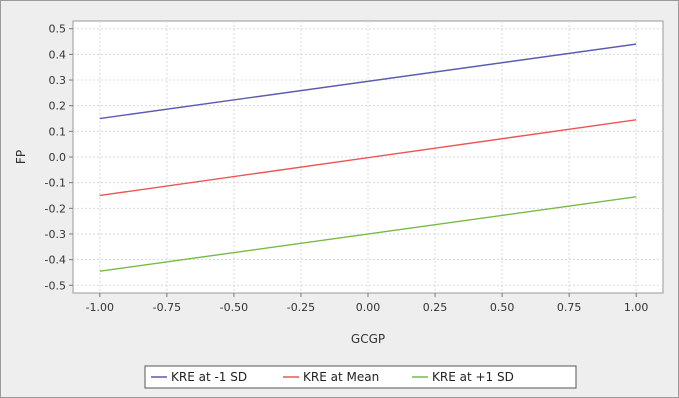  What do you see at coordinates (435, 307) in the screenshot?
I see `x-tick-label: 0.25` at bounding box center [435, 307].